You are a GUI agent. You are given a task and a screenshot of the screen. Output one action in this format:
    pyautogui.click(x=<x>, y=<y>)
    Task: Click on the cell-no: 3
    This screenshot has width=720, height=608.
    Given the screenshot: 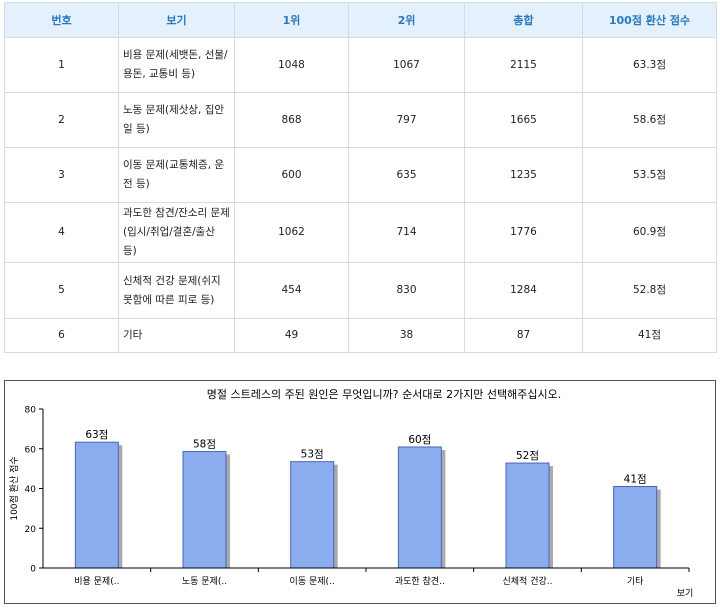 What is the action you would take?
    pyautogui.click(x=61, y=175)
    